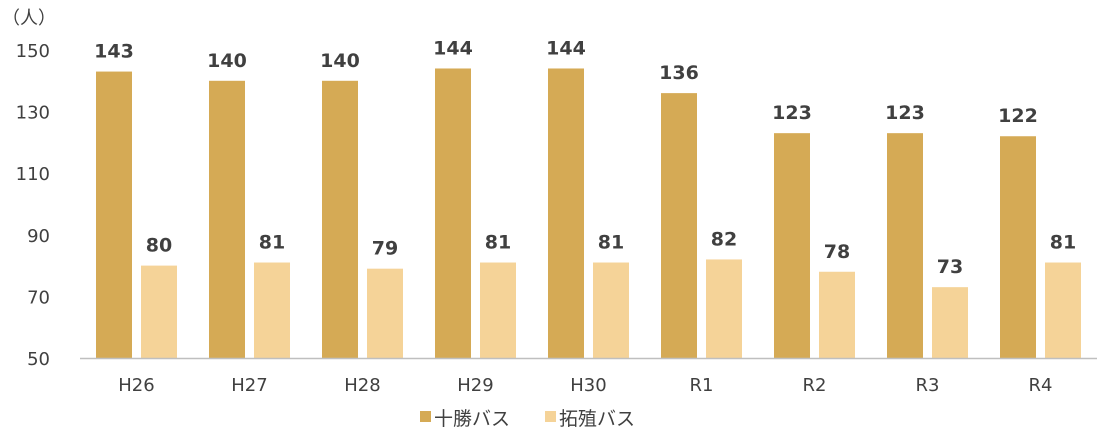 Image resolution: width=1104 pixels, height=437 pixels. Describe the element at coordinates (679, 73) in the screenshot. I see `data-label: 136` at that location.